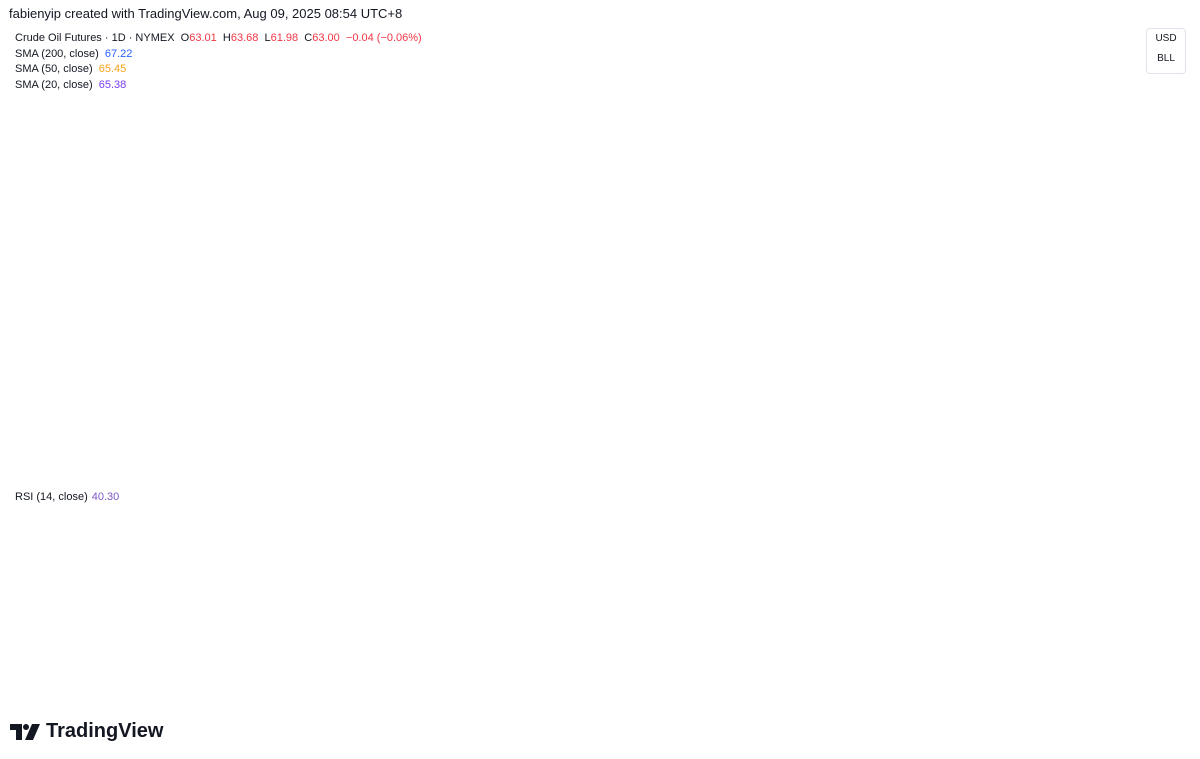  I want to click on x-tick-label: Oct, so click(264, 662).